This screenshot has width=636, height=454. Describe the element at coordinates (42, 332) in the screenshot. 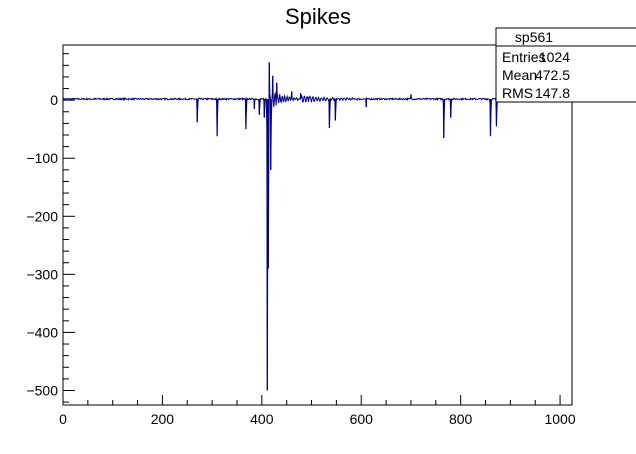

I see `y-tick-label: −400` at that location.